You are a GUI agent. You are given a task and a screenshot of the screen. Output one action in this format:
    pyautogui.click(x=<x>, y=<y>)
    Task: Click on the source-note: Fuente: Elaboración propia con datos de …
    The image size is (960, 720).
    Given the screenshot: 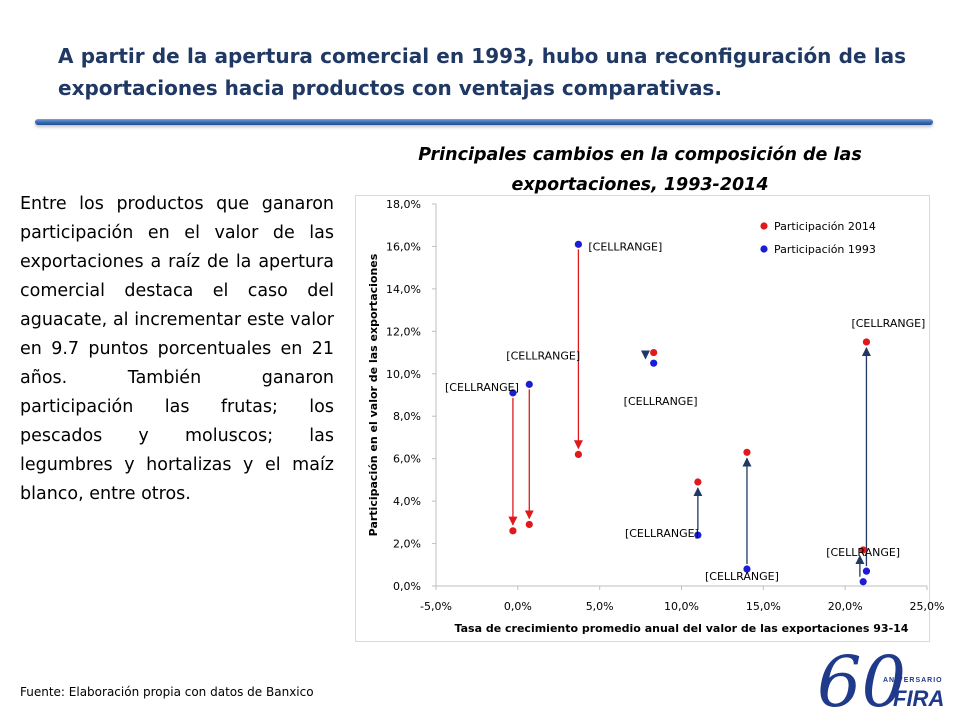 What is the action you would take?
    pyautogui.click(x=167, y=692)
    